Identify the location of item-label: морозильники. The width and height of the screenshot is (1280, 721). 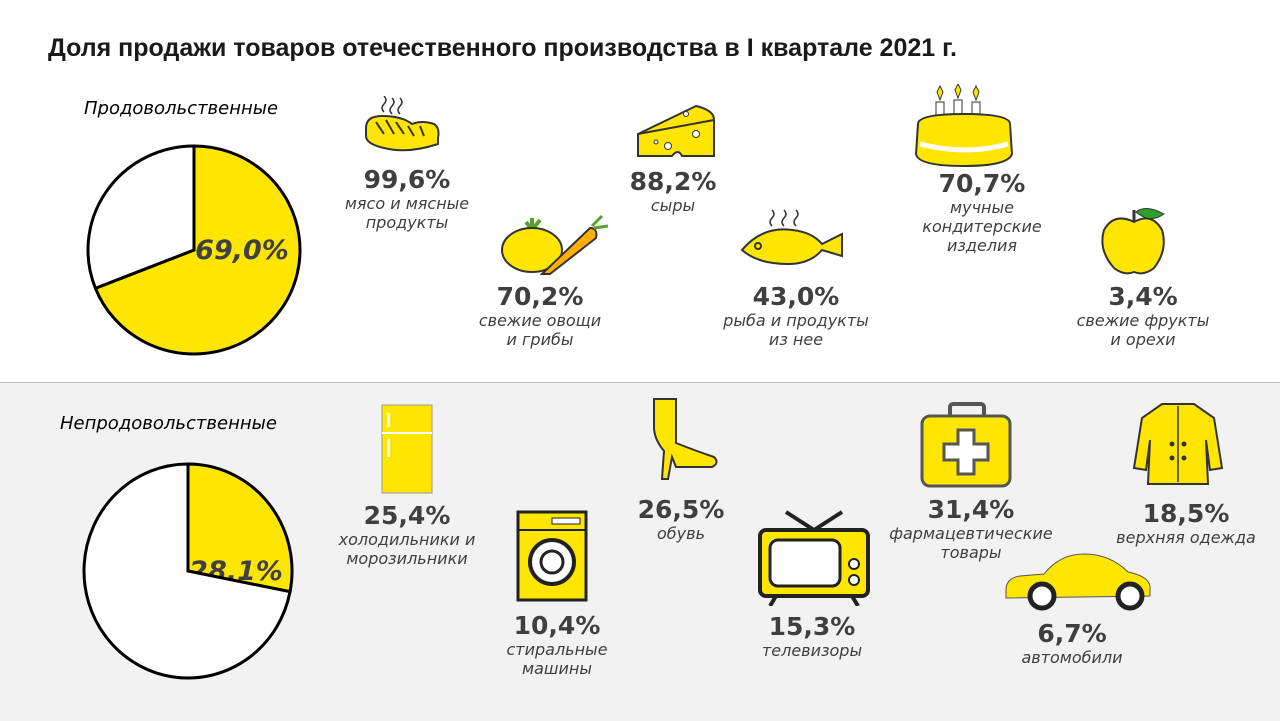
(407, 558).